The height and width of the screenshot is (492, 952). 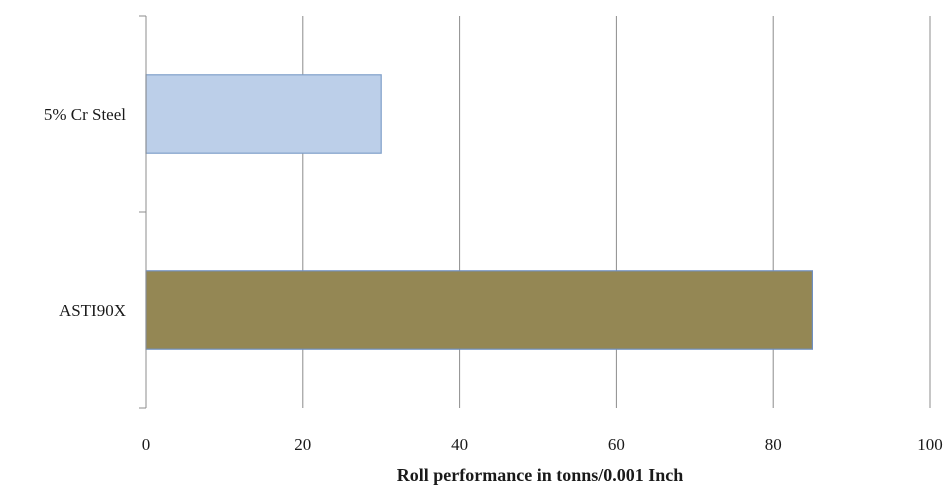 I want to click on x-tick-label: 60, so click(x=616, y=444).